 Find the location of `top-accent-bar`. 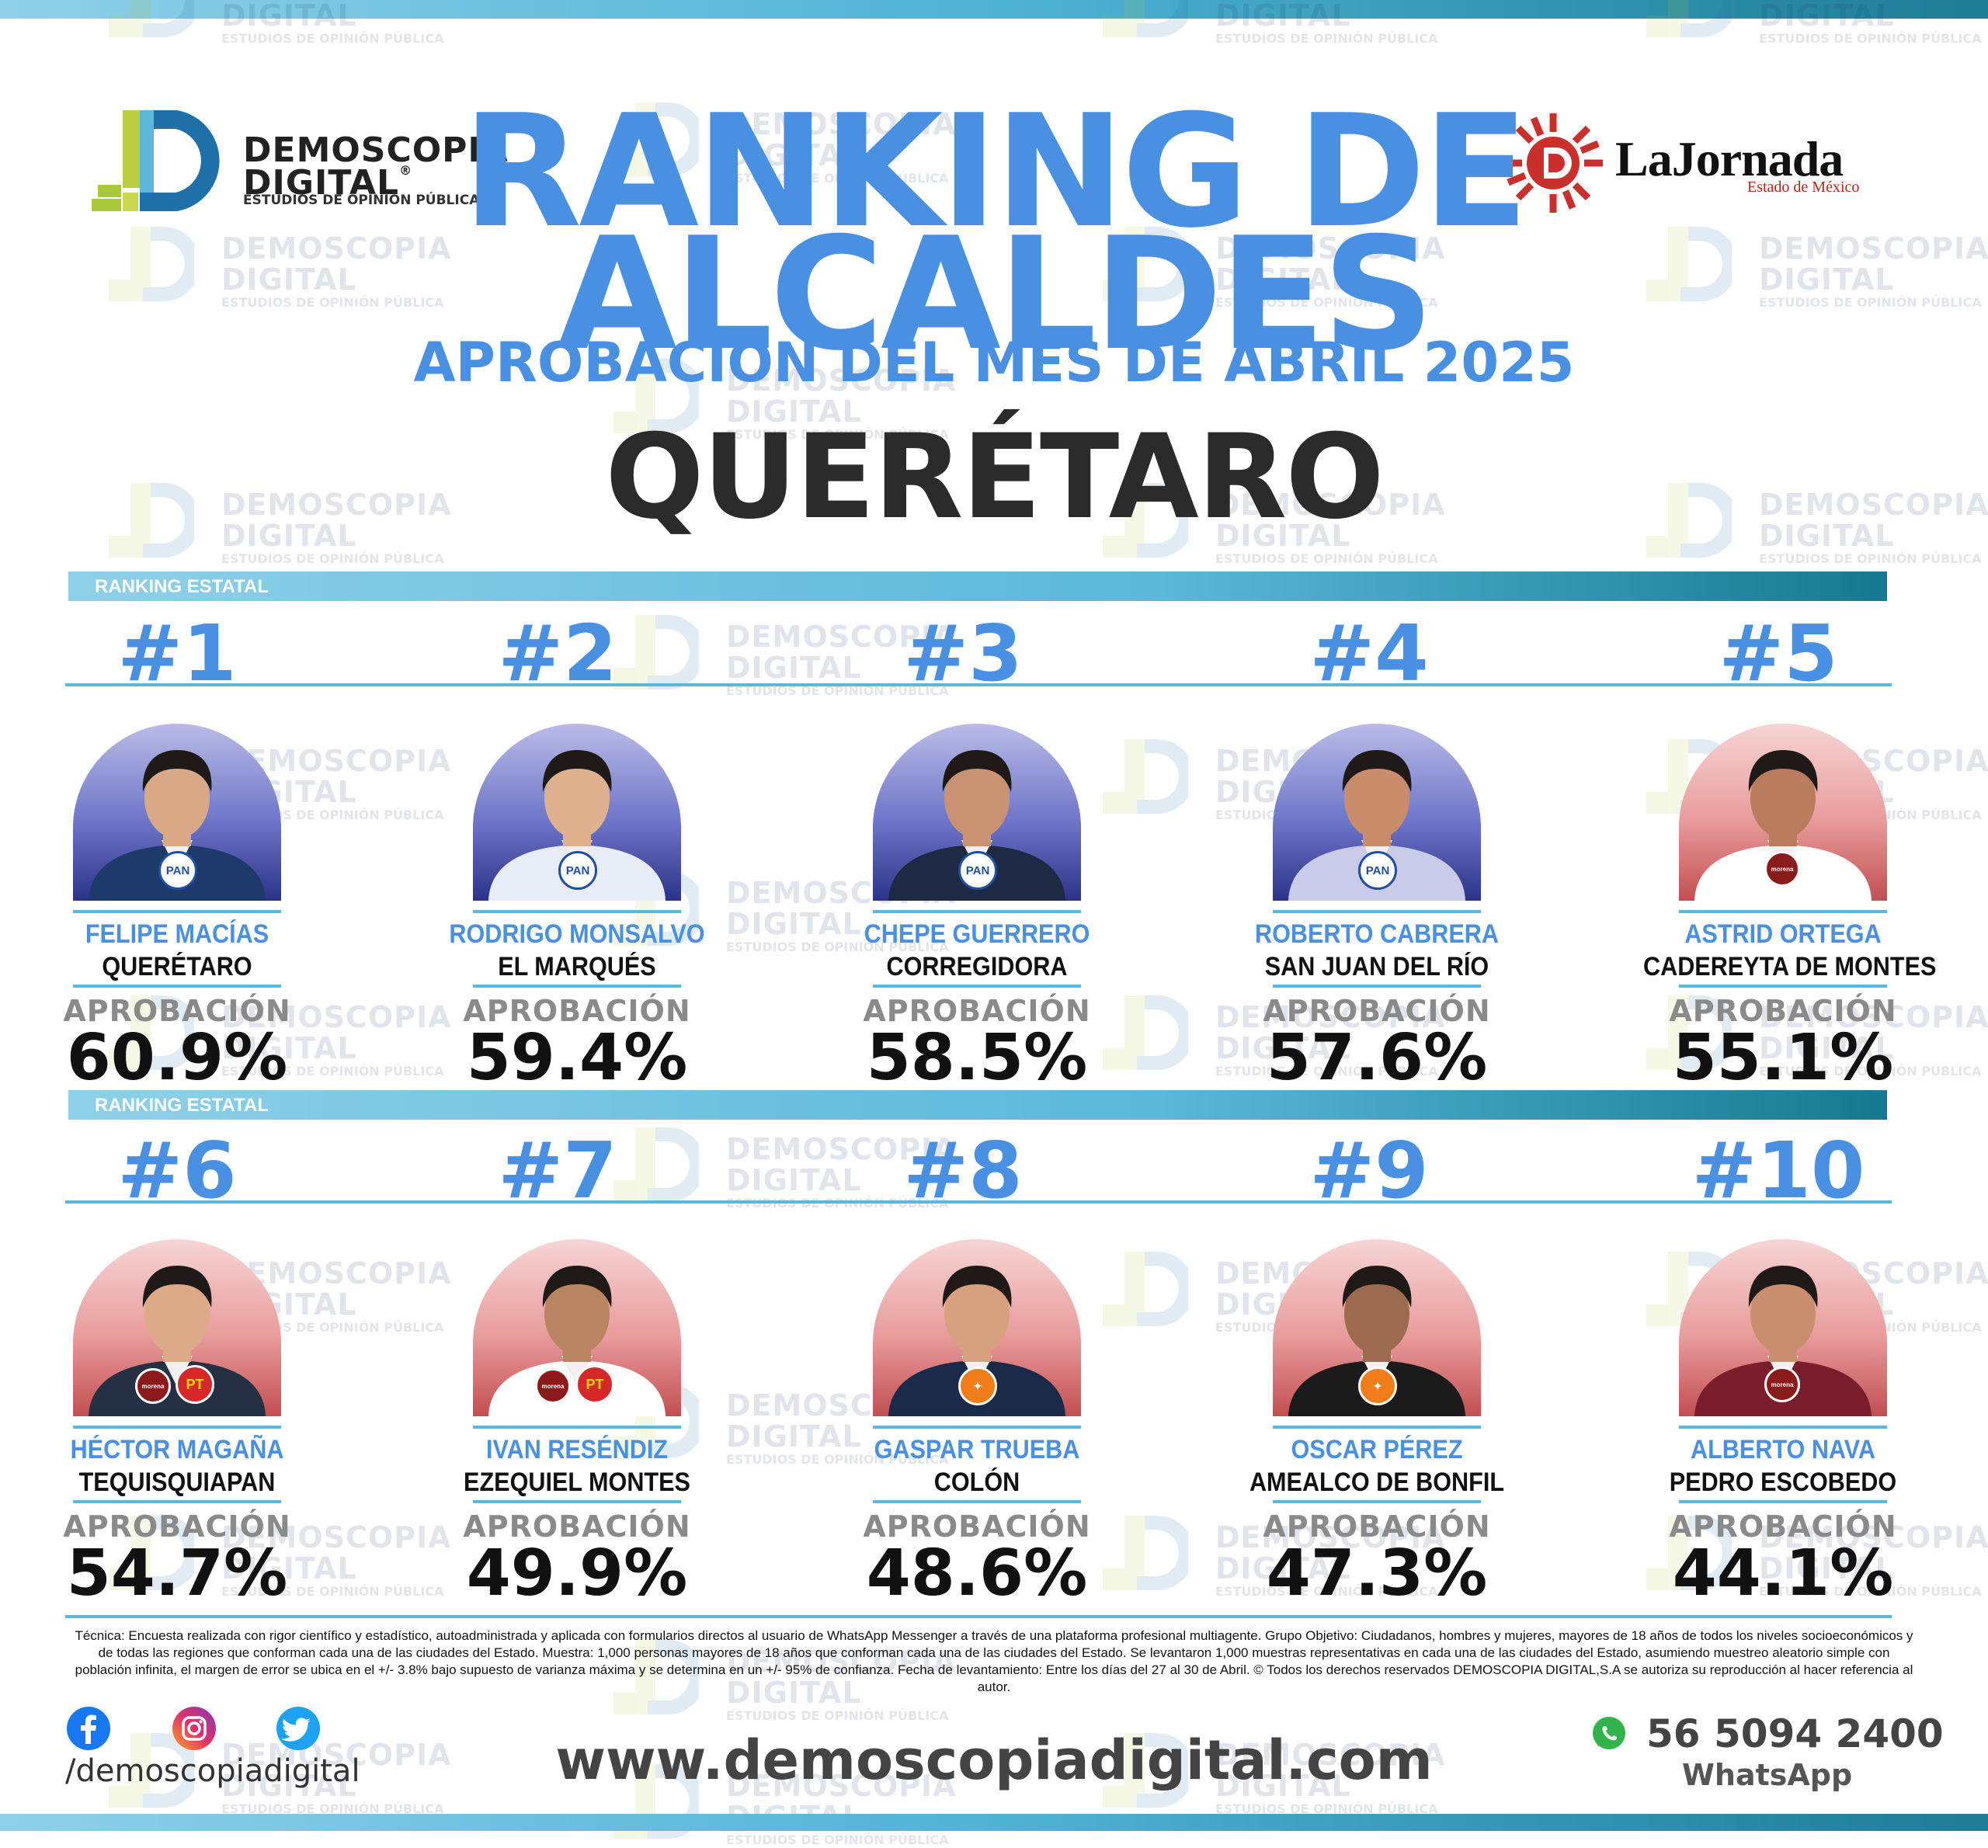

top-accent-bar is located at coordinates (994, 9).